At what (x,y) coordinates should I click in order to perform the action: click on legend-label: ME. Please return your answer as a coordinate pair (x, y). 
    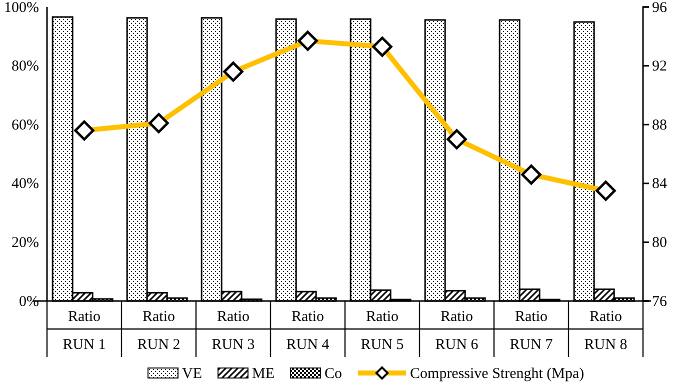
    Looking at the image, I should click on (263, 374).